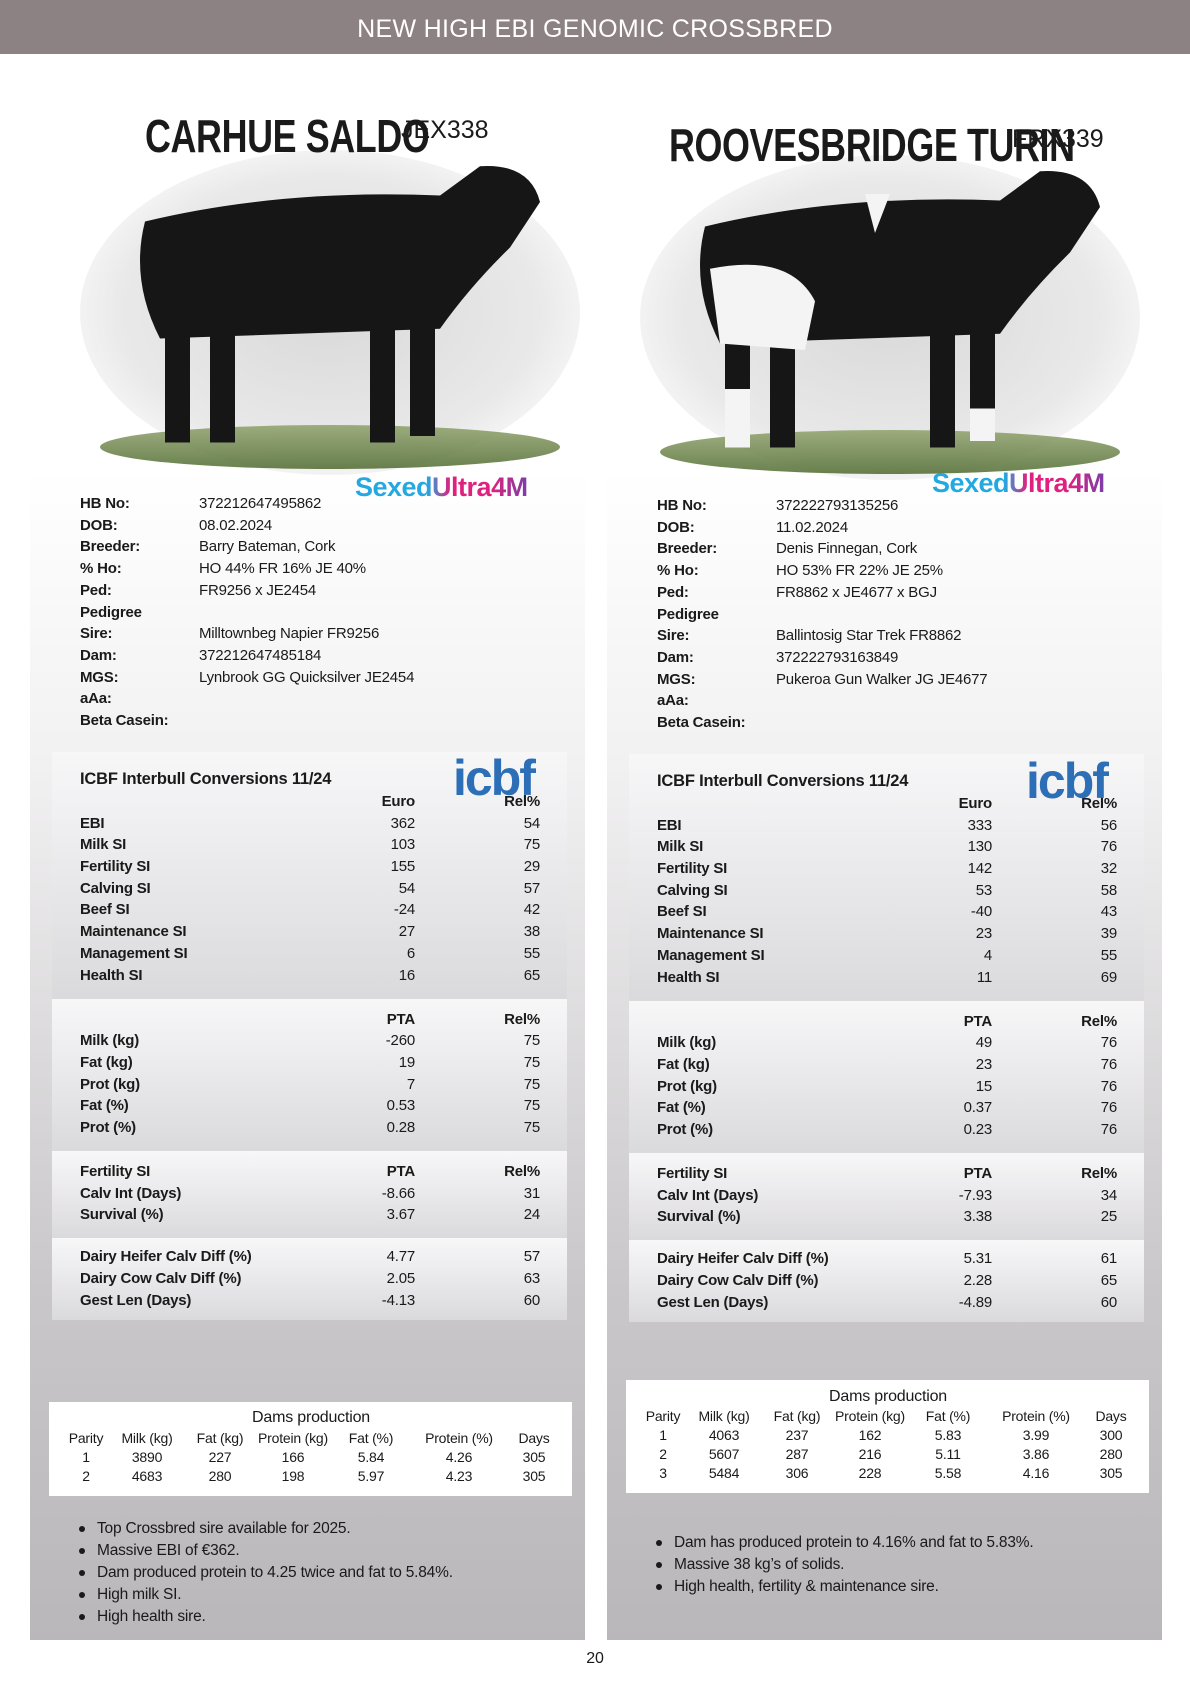 Image resolution: width=1190 pixels, height=1684 pixels. I want to click on trait-value: 2.28, so click(978, 1280).